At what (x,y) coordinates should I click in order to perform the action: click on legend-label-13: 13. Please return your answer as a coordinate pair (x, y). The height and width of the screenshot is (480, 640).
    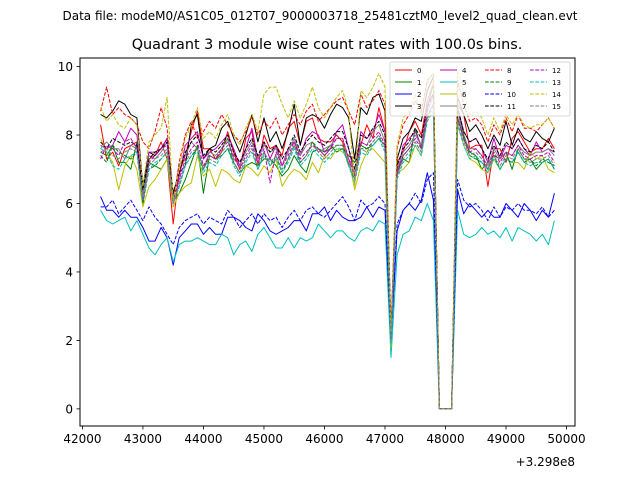
    Looking at the image, I should click on (556, 83).